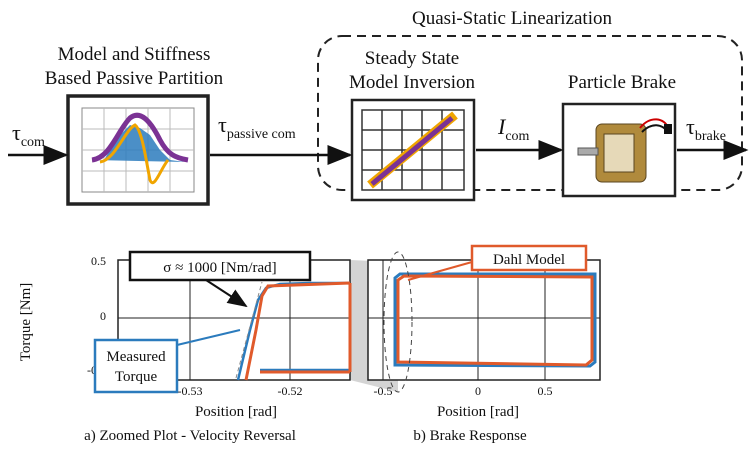  What do you see at coordinates (412, 82) in the screenshot?
I see `block-label: Model Inversion` at bounding box center [412, 82].